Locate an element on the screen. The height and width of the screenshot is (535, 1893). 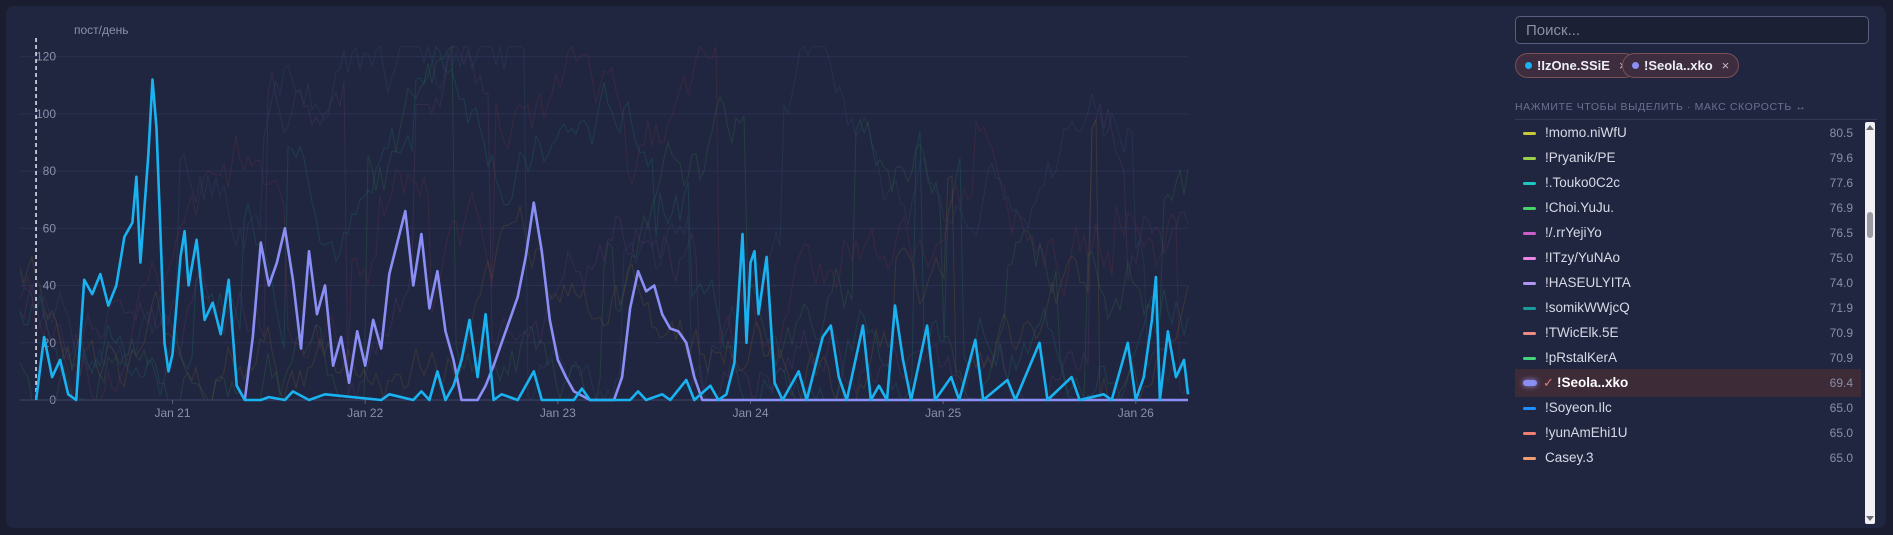
y-tick-label: 120 is located at coordinates (46, 57).